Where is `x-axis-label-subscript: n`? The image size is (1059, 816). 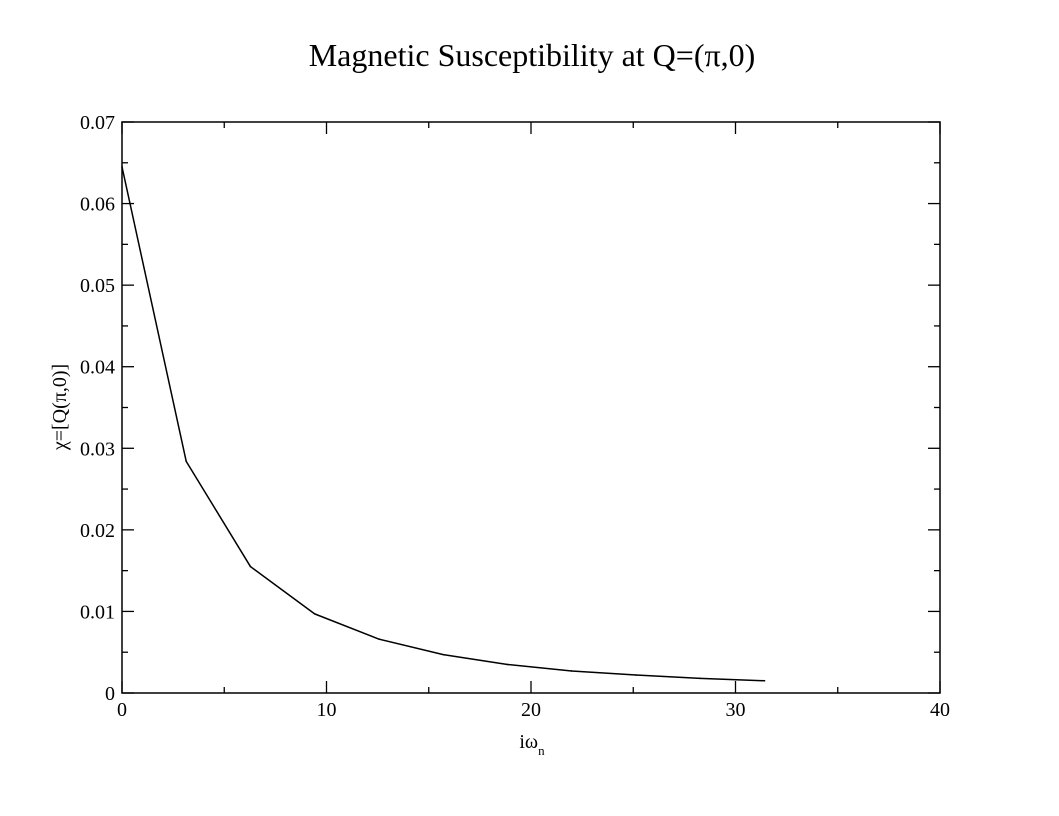 x-axis-label-subscript: n is located at coordinates (541, 750).